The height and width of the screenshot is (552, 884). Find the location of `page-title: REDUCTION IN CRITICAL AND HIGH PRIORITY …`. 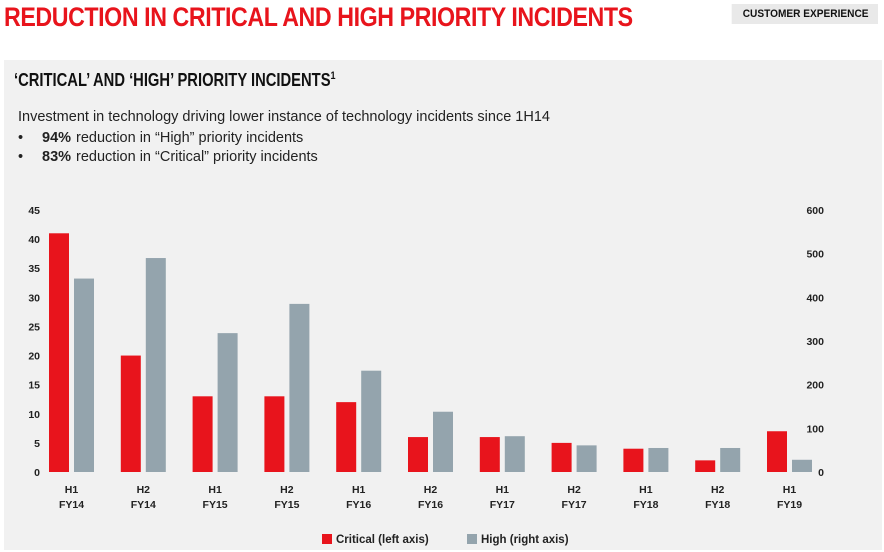

page-title: REDUCTION IN CRITICAL AND HIGH PRIORITY … is located at coordinates (318, 17).